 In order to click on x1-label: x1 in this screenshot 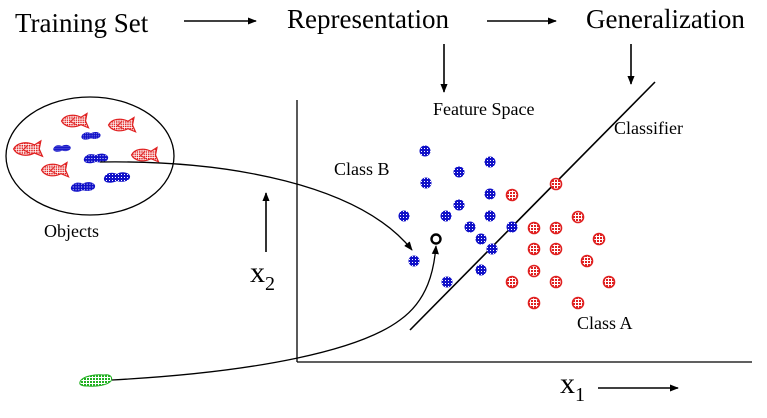, I will do `click(572, 386)`.